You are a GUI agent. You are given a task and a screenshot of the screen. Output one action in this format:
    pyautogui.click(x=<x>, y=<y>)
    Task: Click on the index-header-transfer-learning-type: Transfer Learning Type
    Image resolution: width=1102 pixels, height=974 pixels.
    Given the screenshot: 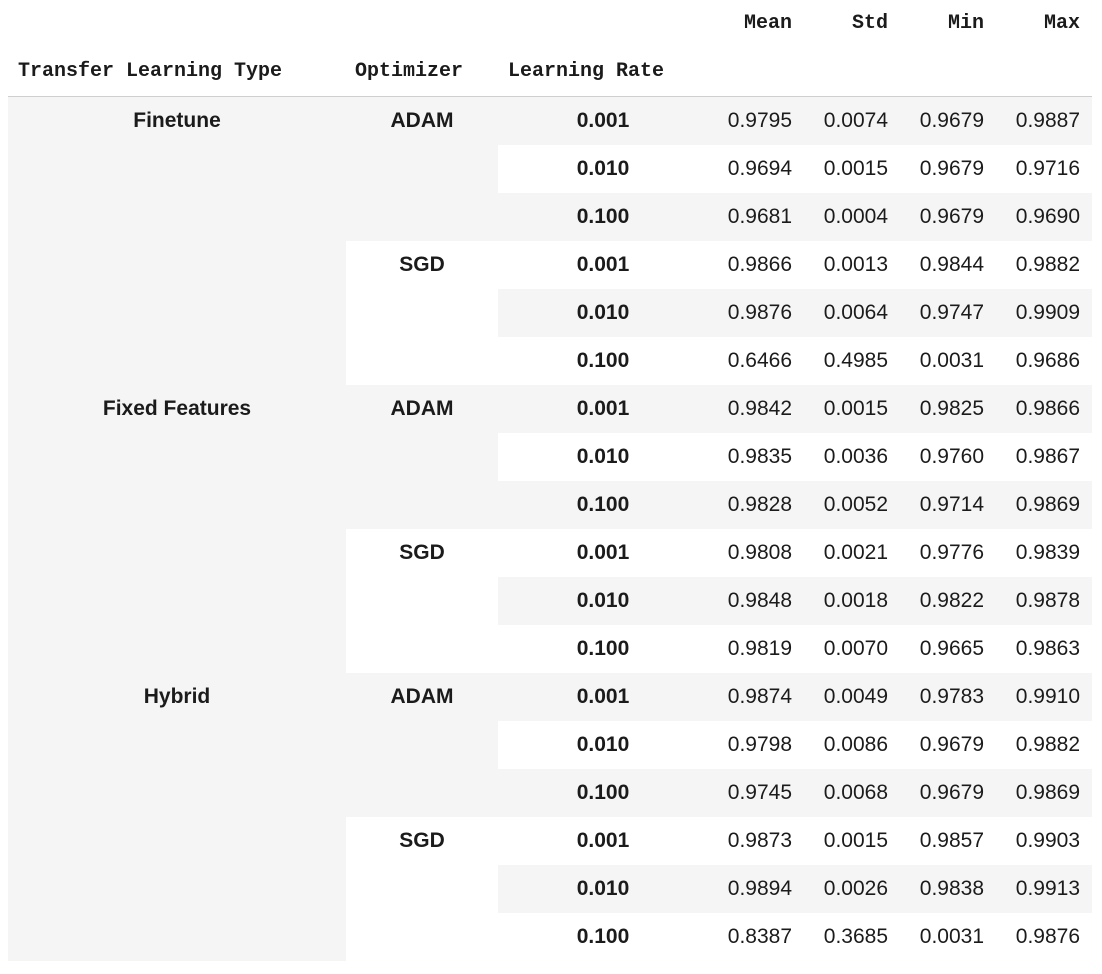 What is the action you would take?
    pyautogui.click(x=150, y=71)
    